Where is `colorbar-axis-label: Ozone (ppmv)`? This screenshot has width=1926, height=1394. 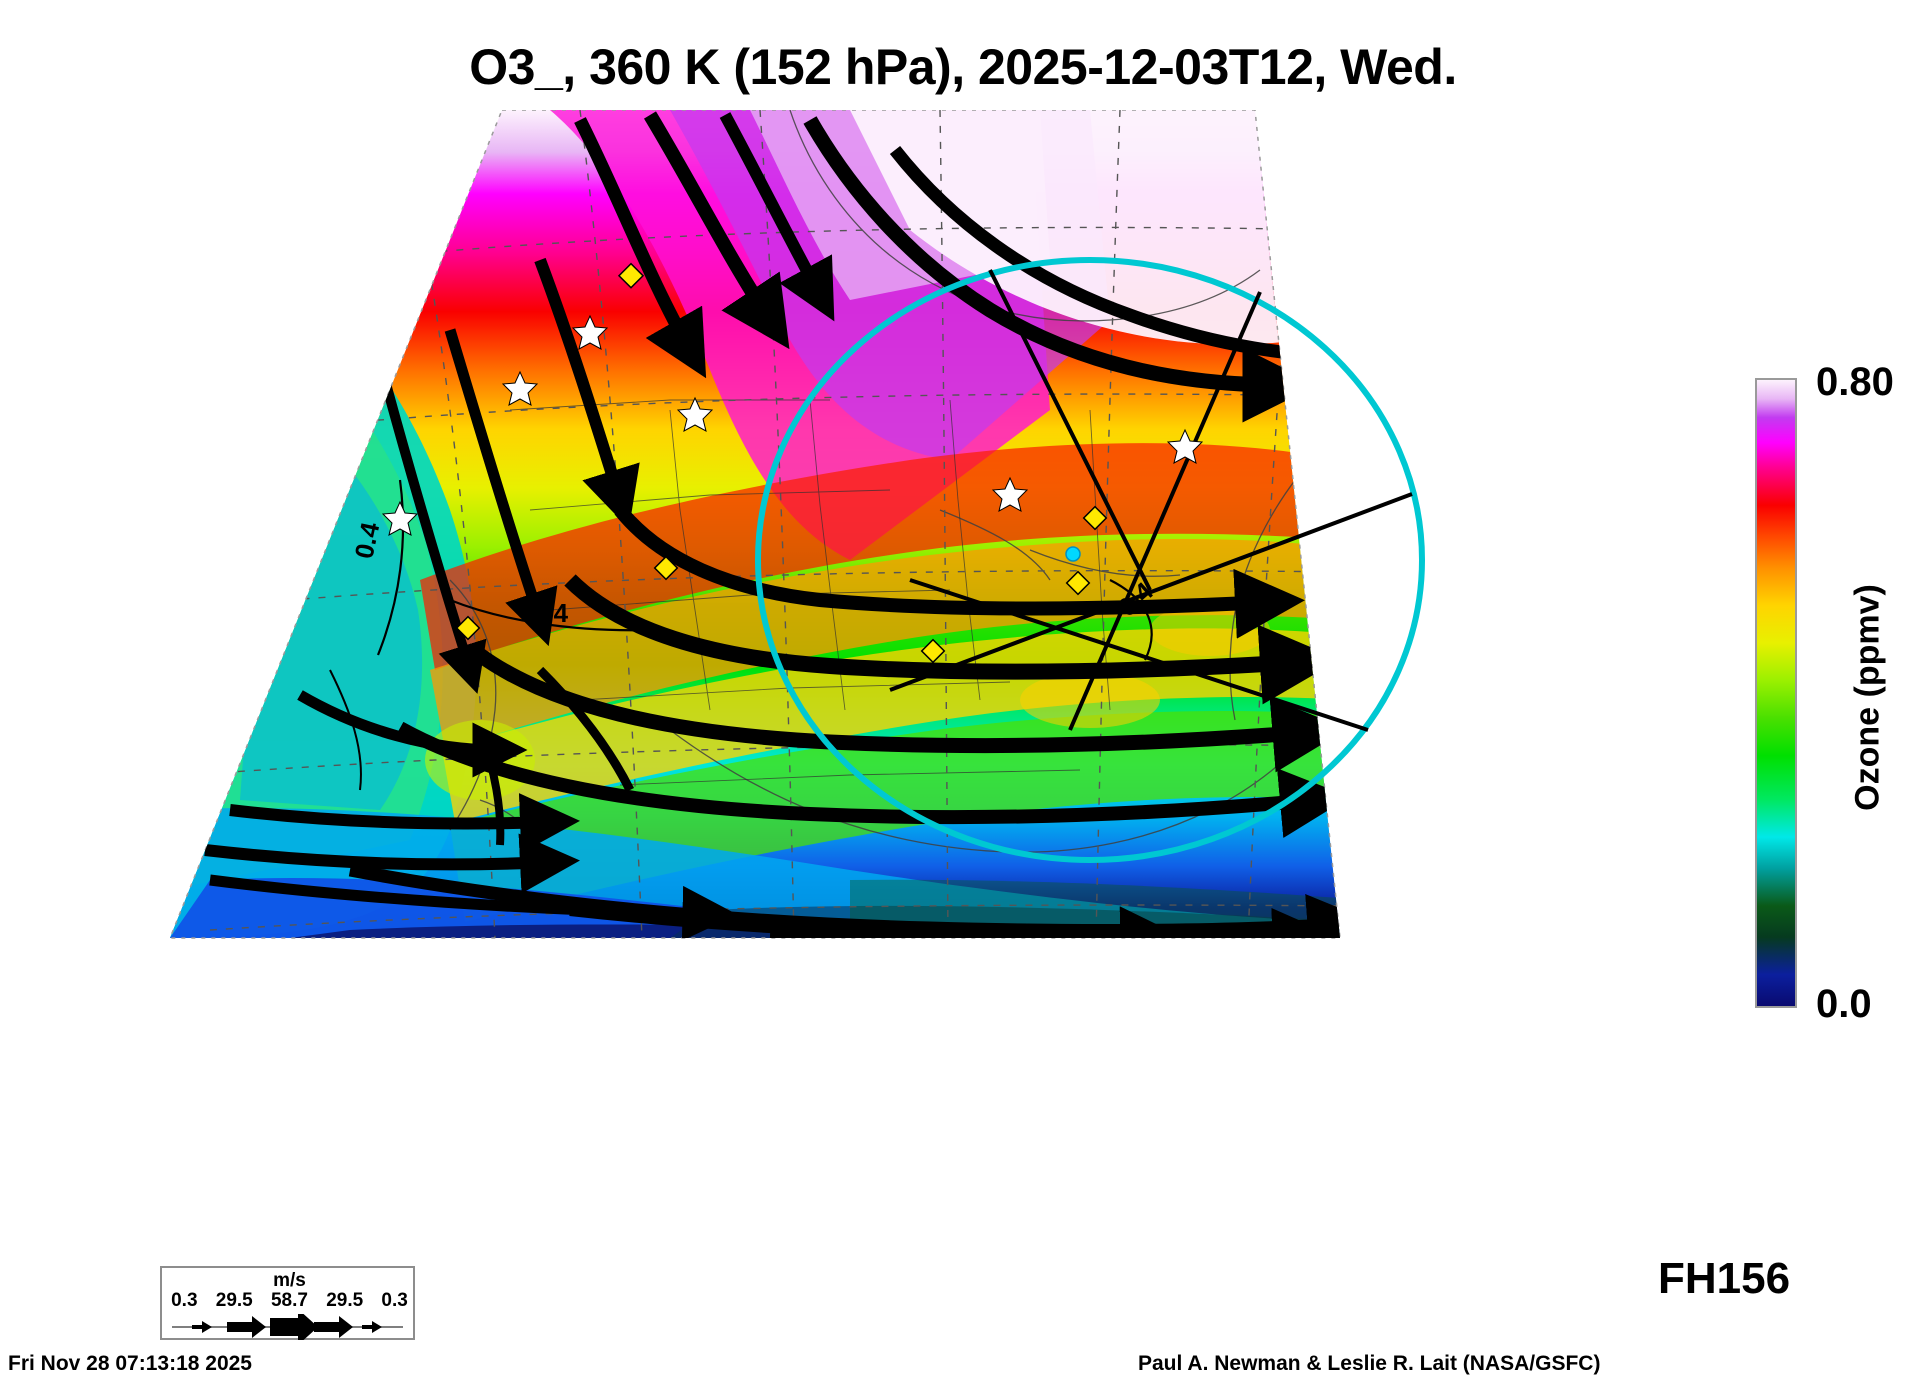 colorbar-axis-label: Ozone (ppmv) is located at coordinates (1867, 697).